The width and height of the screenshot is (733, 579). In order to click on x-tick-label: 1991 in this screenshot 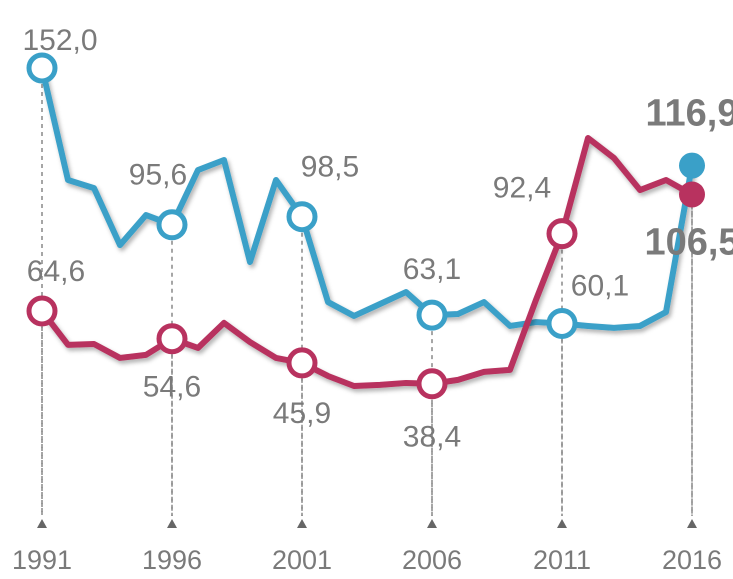, I will do `click(42, 560)`.